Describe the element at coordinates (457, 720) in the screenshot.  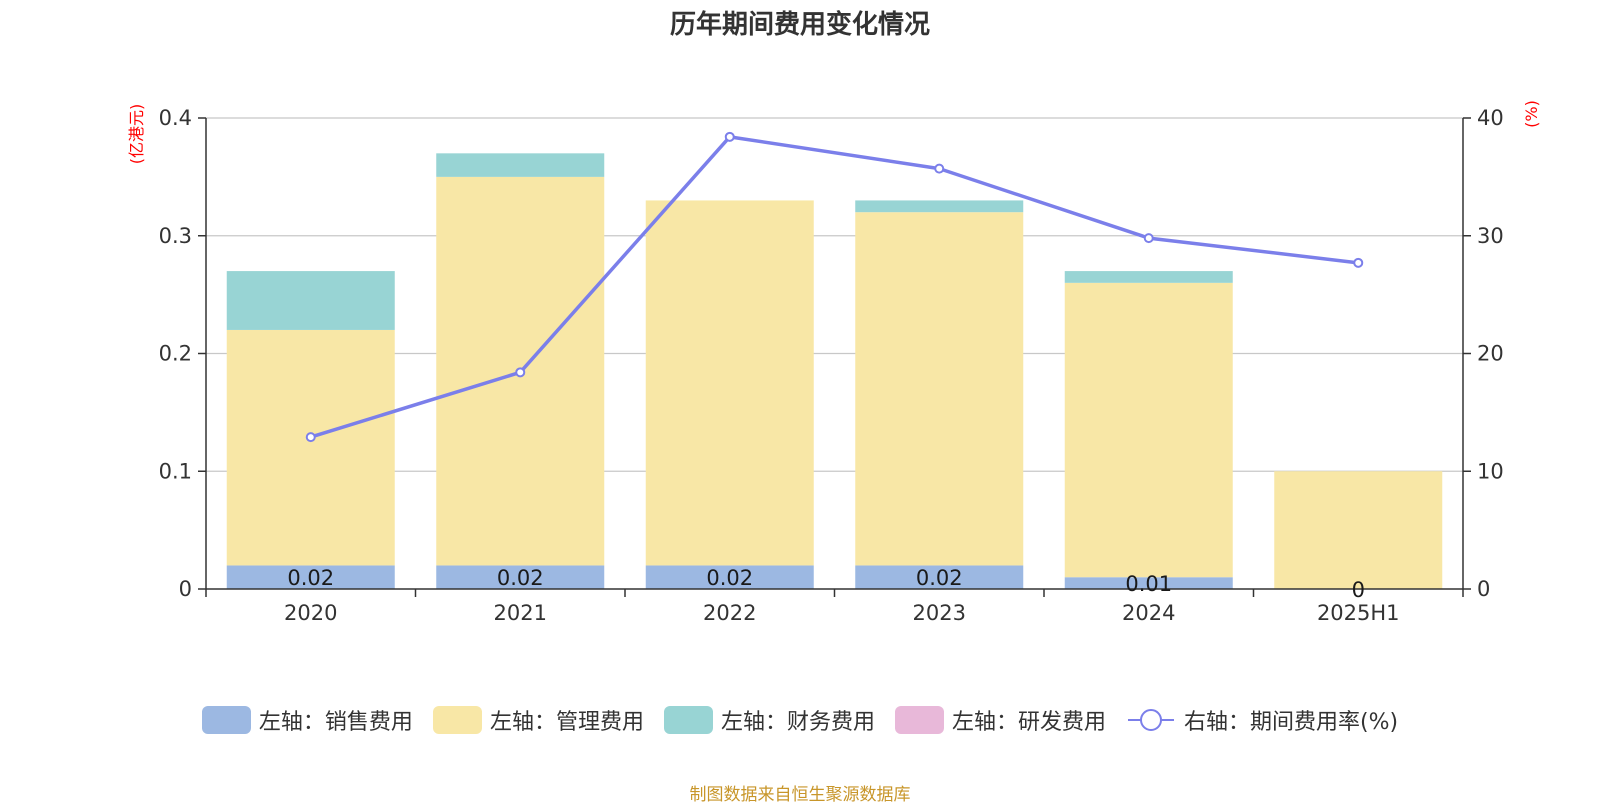
I see `legend-swatch-admin` at that location.